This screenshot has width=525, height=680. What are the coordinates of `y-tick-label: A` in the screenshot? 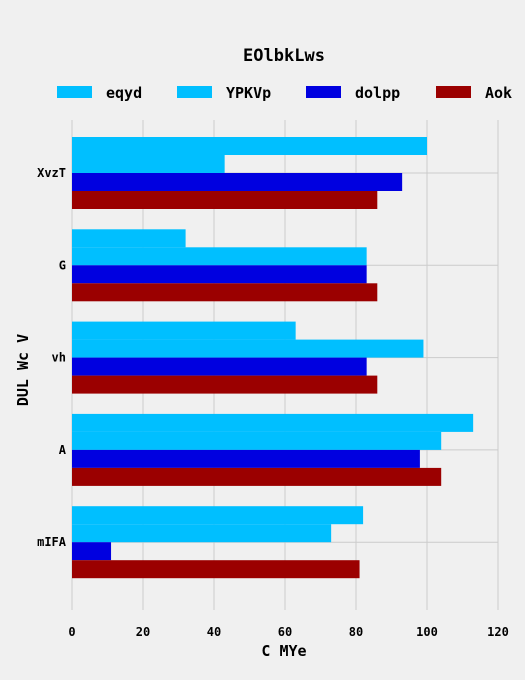 It's located at (63, 450).